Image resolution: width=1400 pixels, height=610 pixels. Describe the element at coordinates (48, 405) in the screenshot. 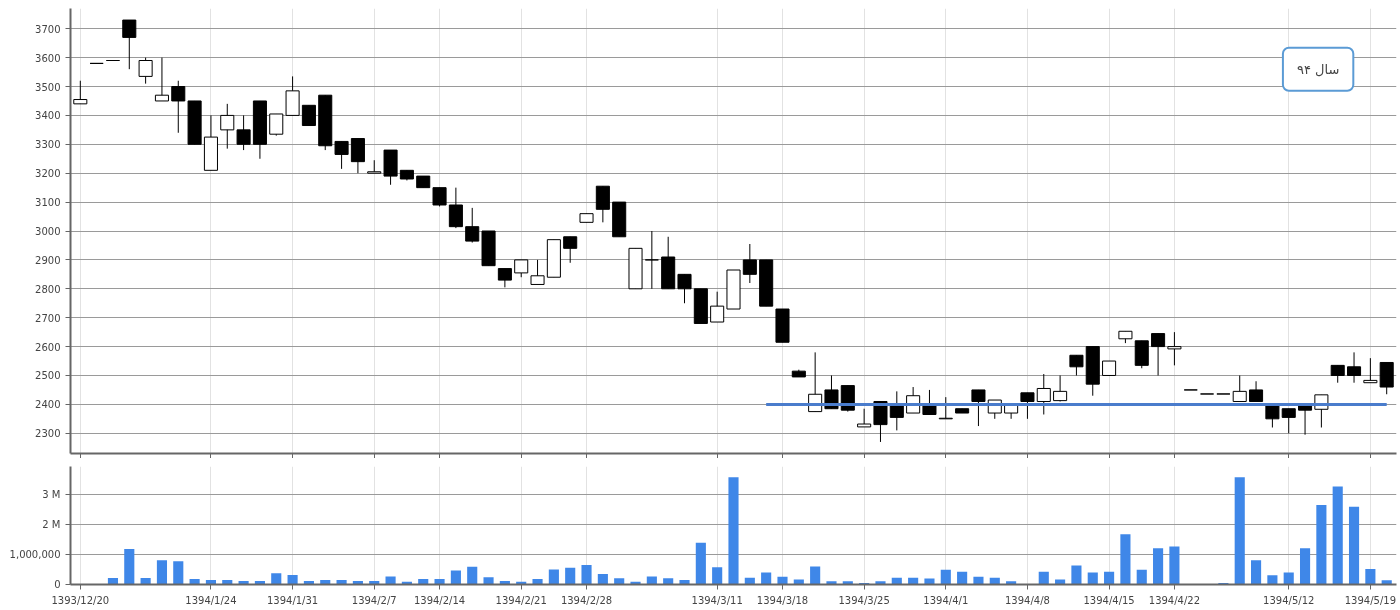

I see `y-tick-label: 2400` at that location.